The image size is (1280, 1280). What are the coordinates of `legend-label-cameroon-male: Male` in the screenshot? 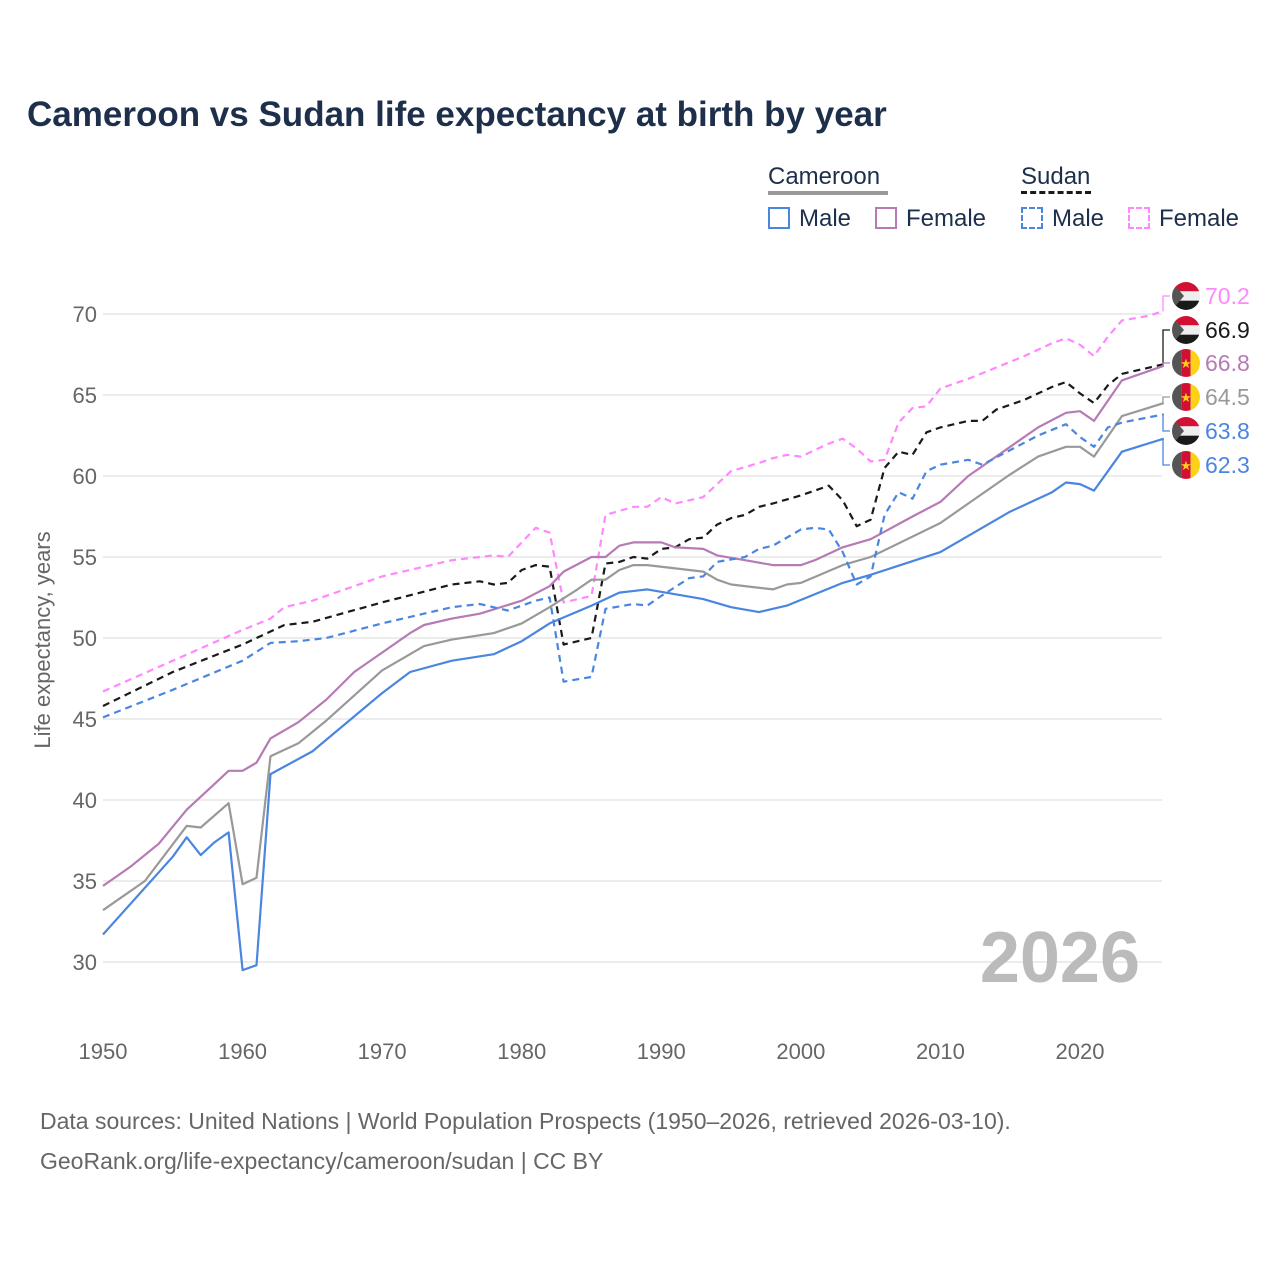 It's located at (825, 218).